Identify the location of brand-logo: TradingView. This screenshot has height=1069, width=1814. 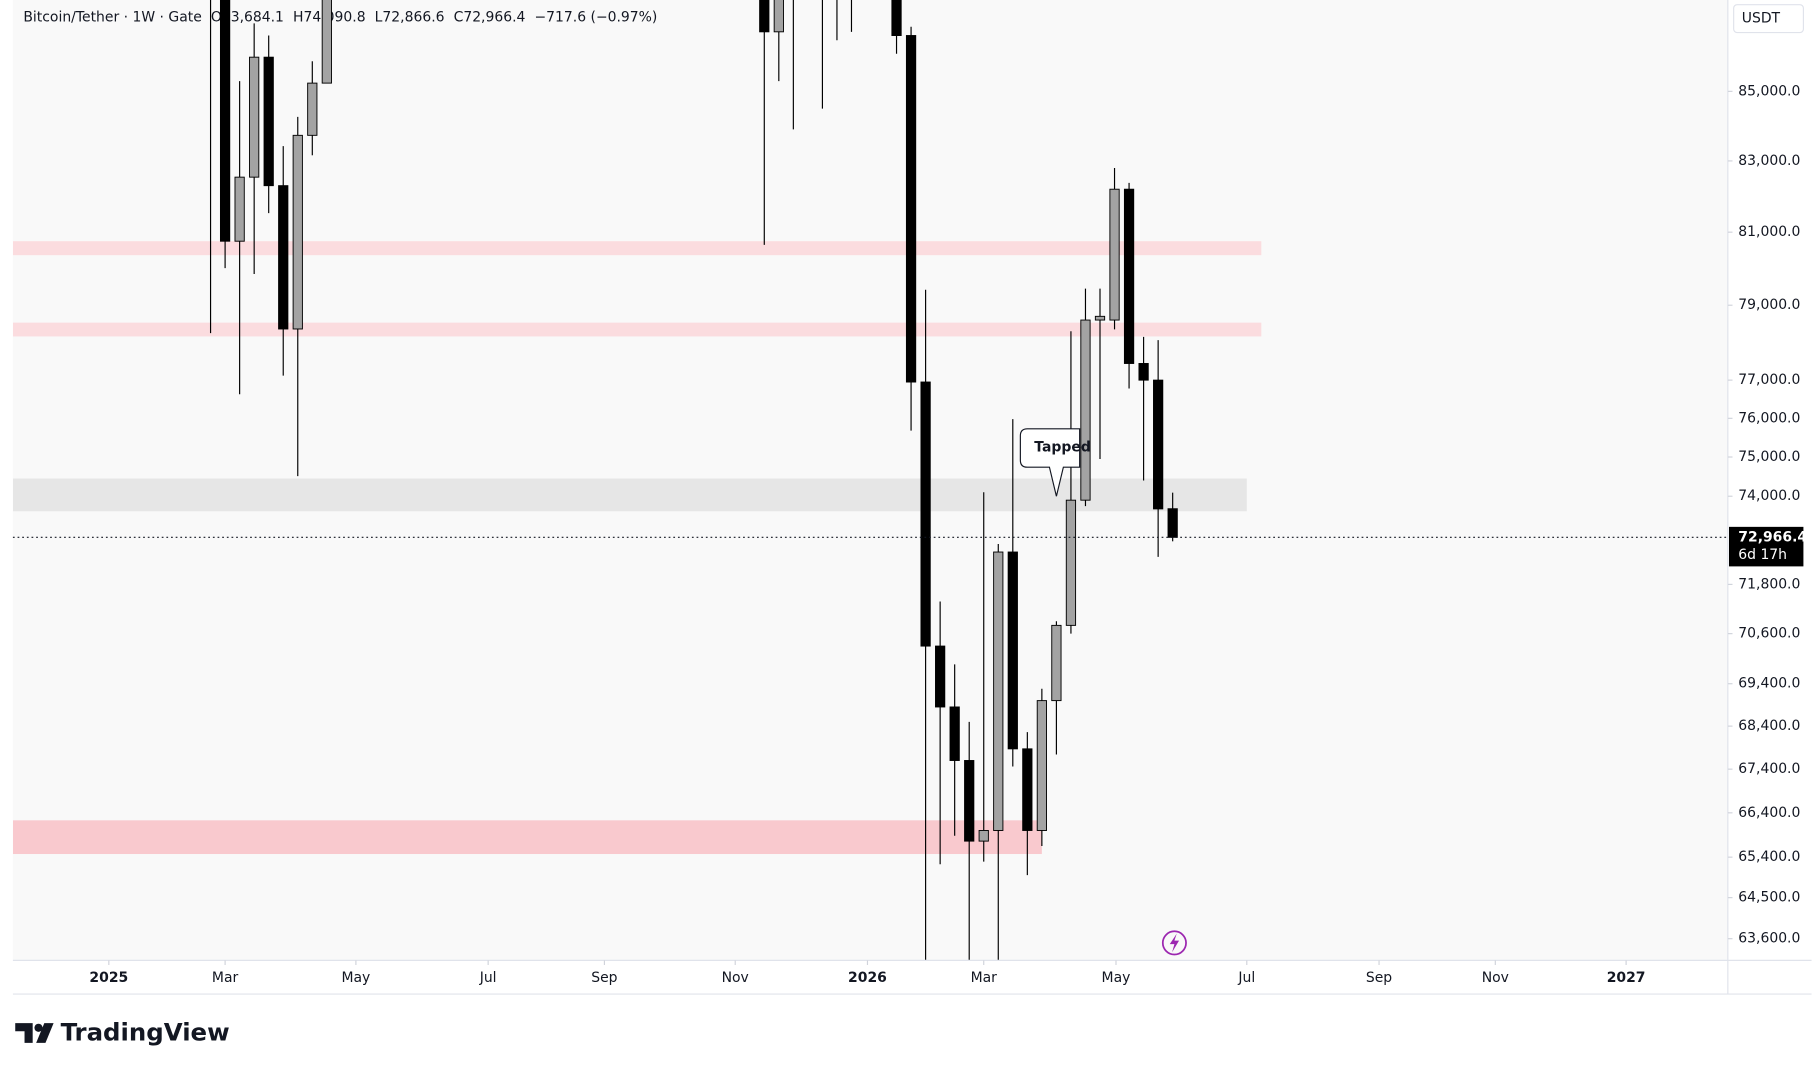
(122, 1032).